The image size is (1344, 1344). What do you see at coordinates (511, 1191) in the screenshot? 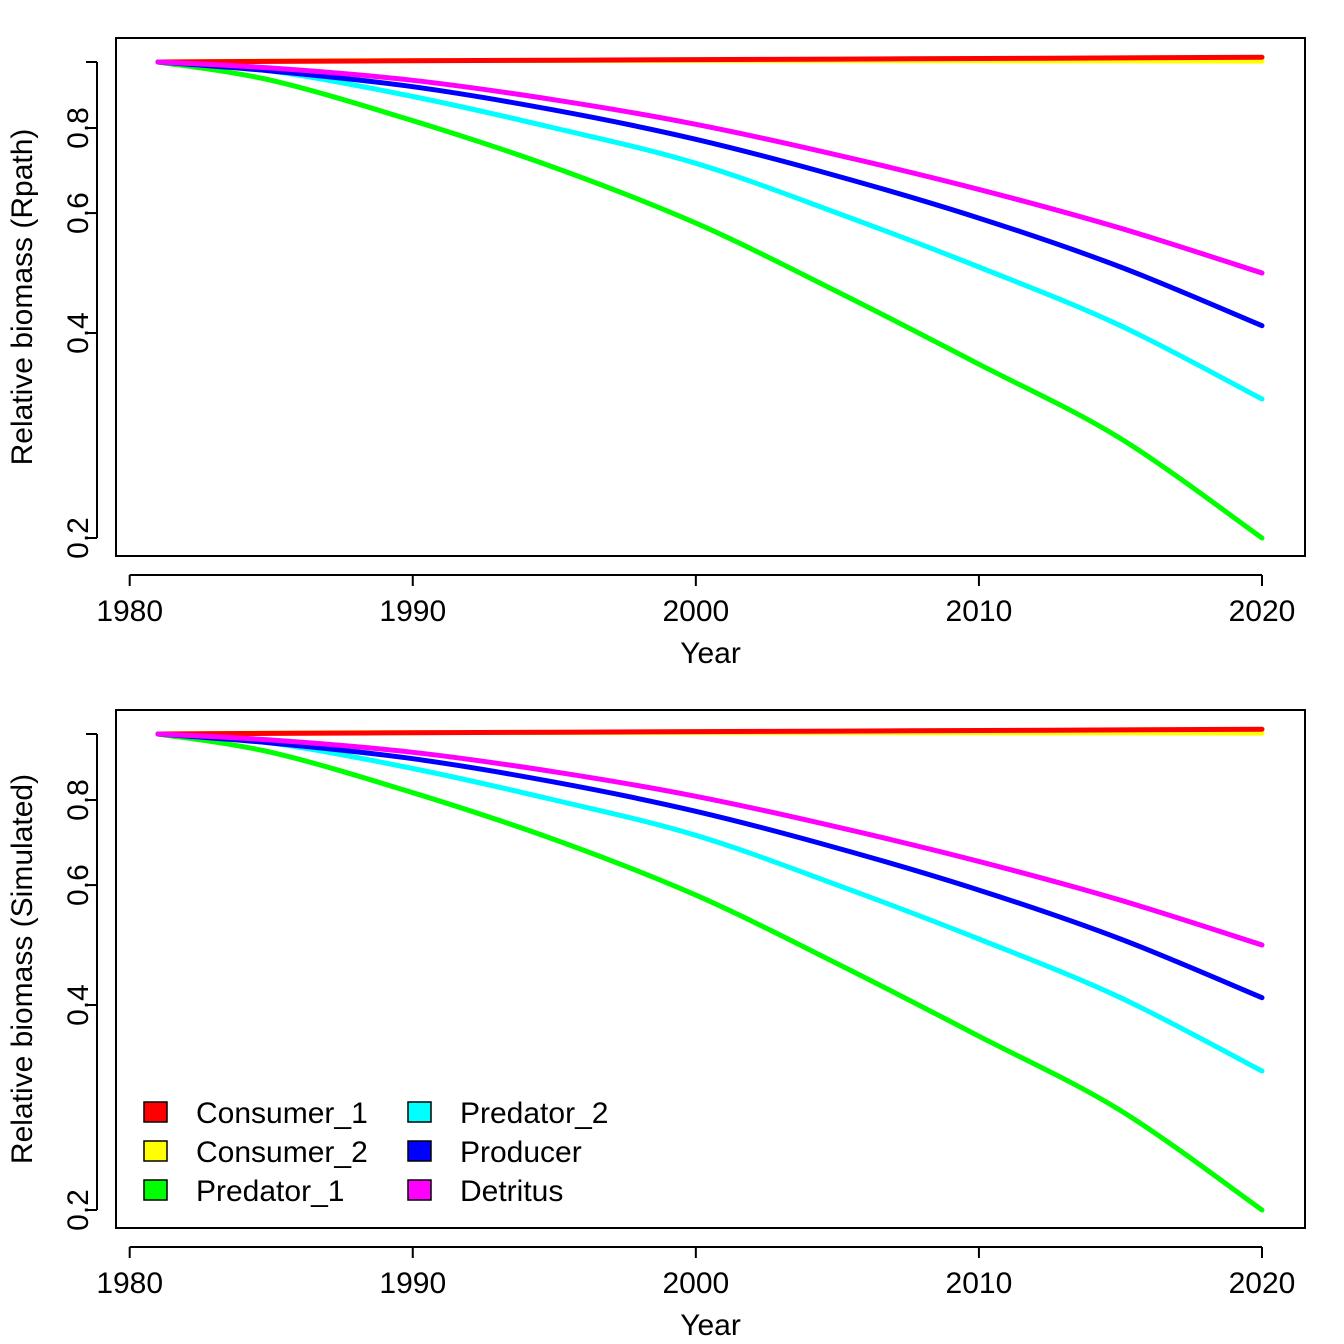
I see `legend-label: Detritus` at bounding box center [511, 1191].